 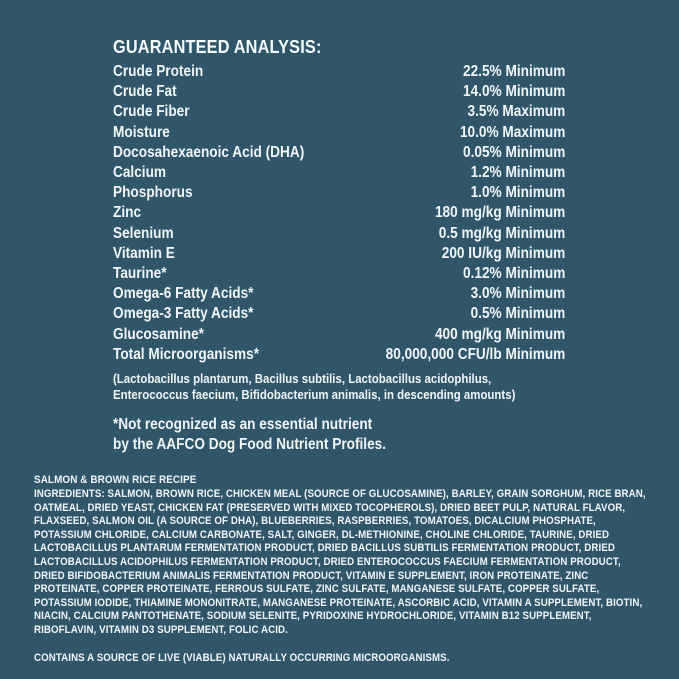 I want to click on nutrient-value: 80,000,000 CFU/lb Minimum, so click(x=475, y=354).